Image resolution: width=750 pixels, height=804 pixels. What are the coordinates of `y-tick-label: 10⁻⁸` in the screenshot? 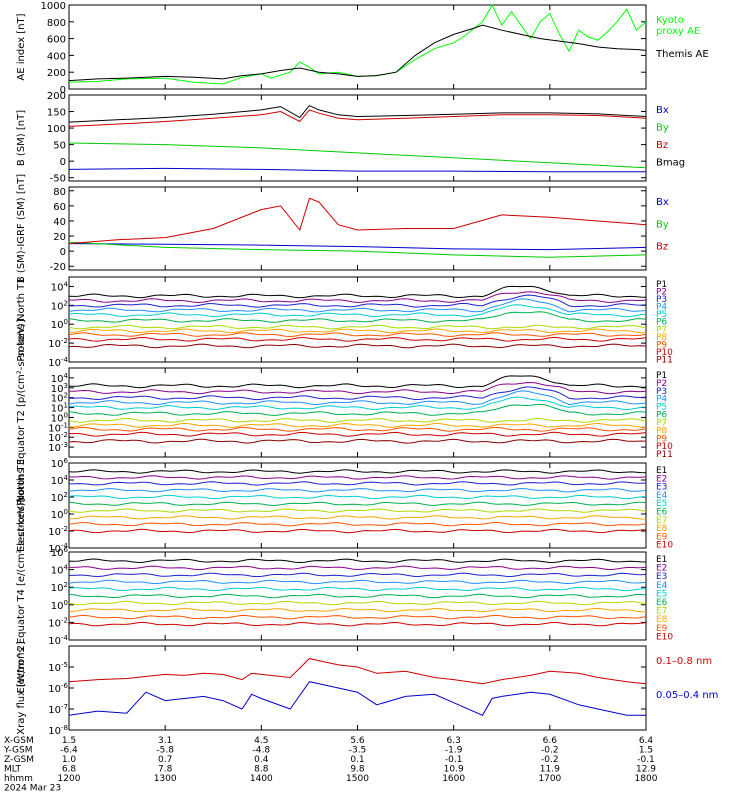 It's located at (58, 730).